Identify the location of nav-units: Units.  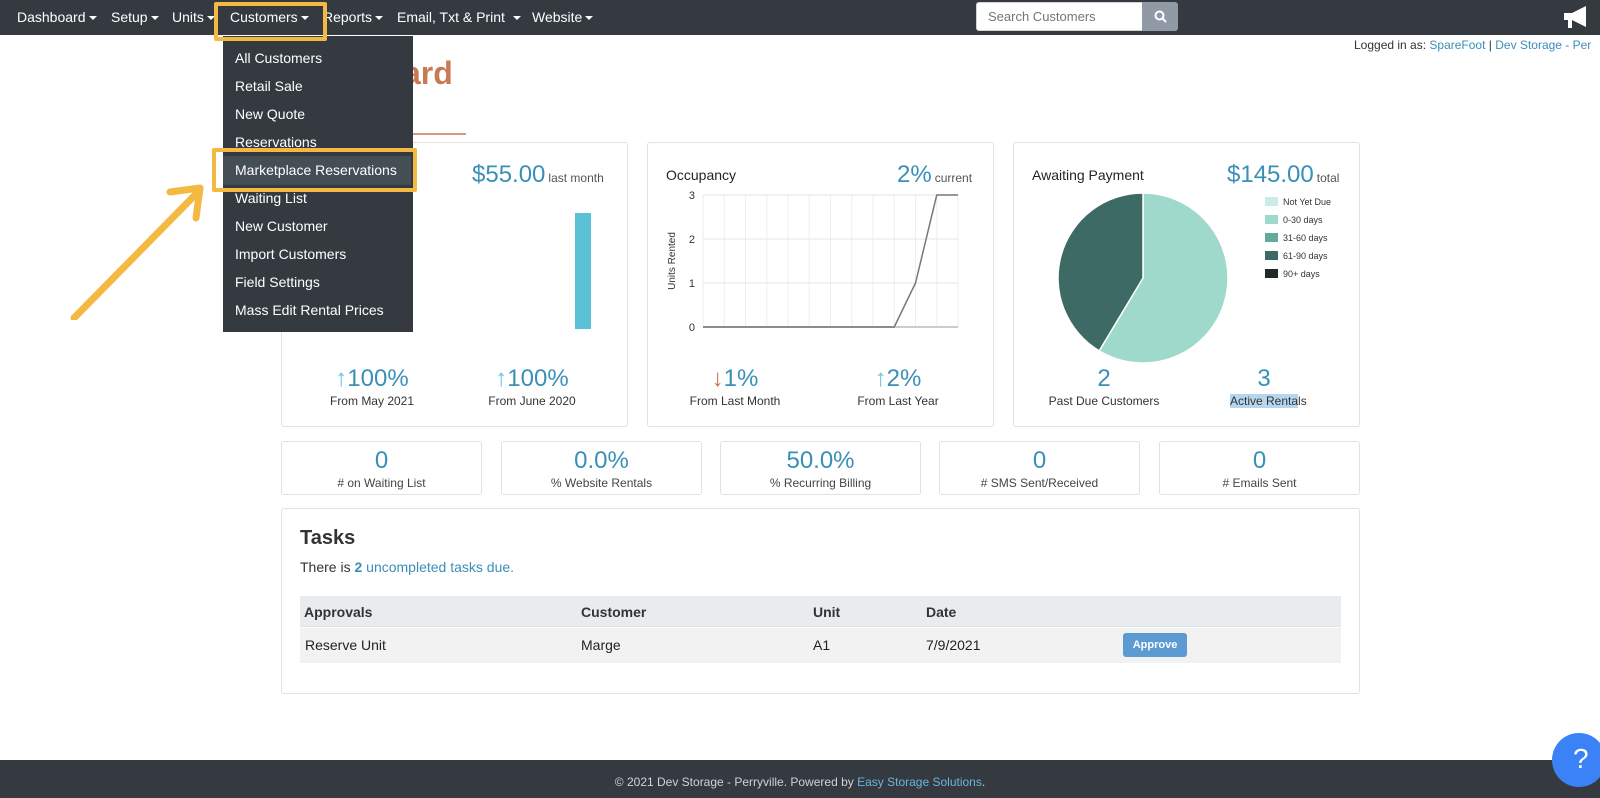
(193, 17).